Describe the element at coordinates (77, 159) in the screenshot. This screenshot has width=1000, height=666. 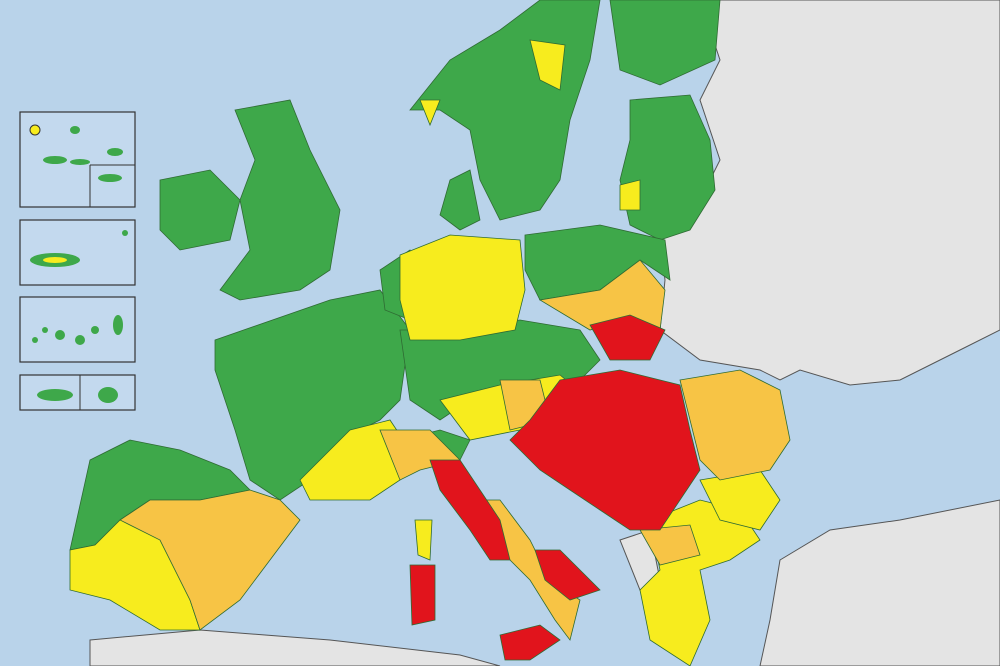
I see `inset-azores` at that location.